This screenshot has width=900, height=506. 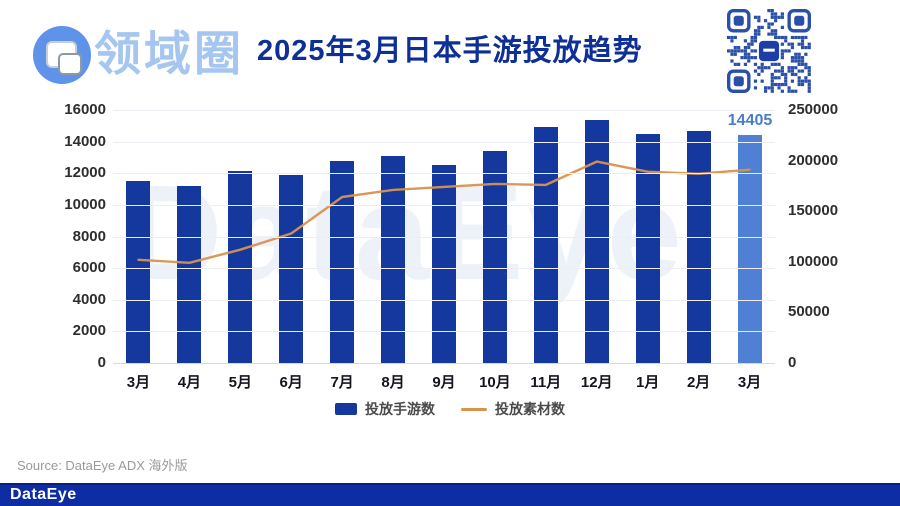 I want to click on chart-bar-10月, so click(x=494, y=257).